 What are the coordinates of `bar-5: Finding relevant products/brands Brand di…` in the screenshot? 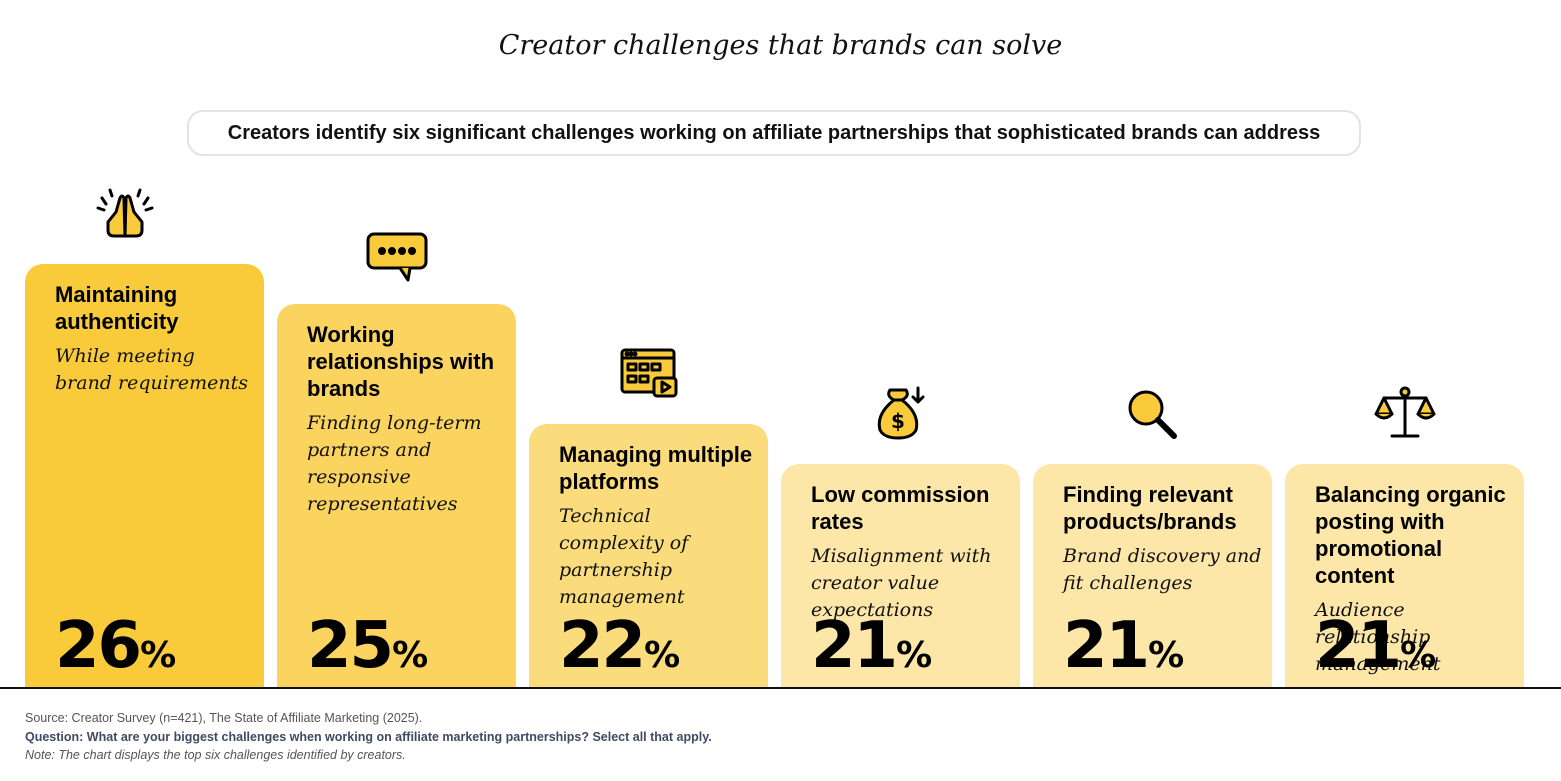 It's located at (1152, 576).